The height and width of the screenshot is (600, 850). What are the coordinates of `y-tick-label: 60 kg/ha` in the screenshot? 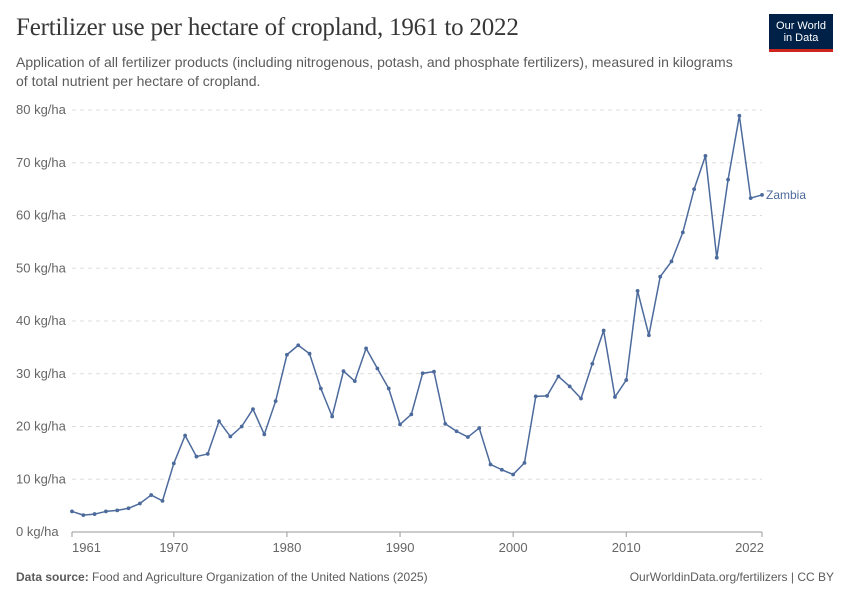 It's located at (41, 215).